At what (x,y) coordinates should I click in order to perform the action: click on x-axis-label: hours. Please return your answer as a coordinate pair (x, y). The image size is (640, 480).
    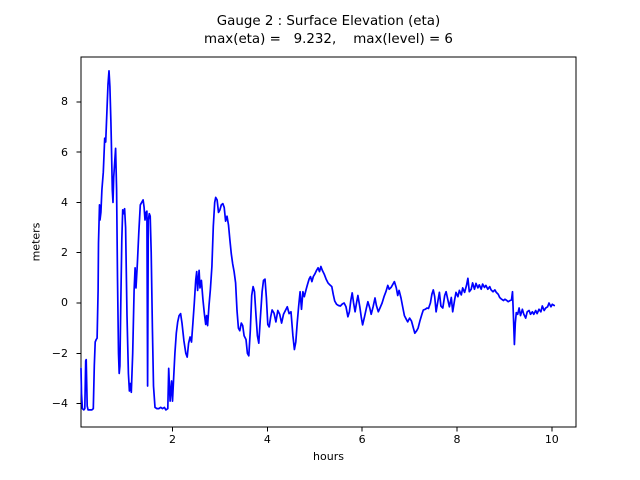
    Looking at the image, I should click on (328, 456).